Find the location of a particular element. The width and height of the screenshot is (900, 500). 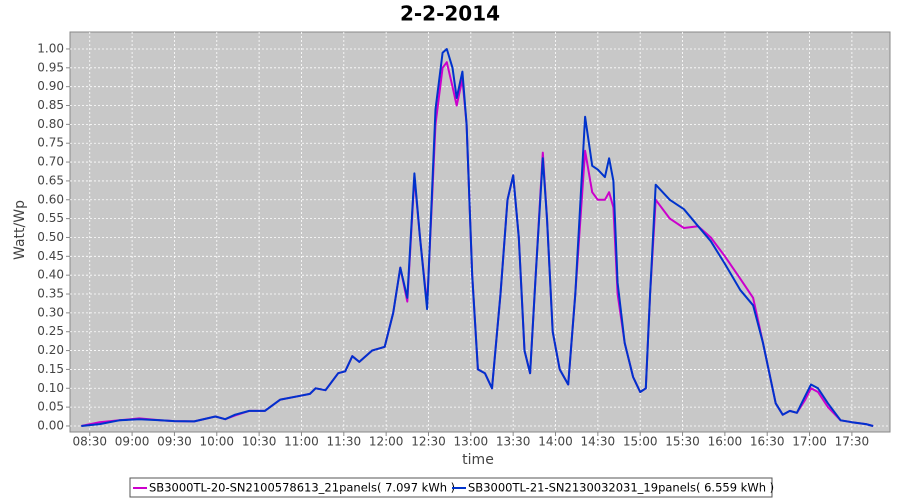

y-tick-label: 0.00 is located at coordinates (50, 425).